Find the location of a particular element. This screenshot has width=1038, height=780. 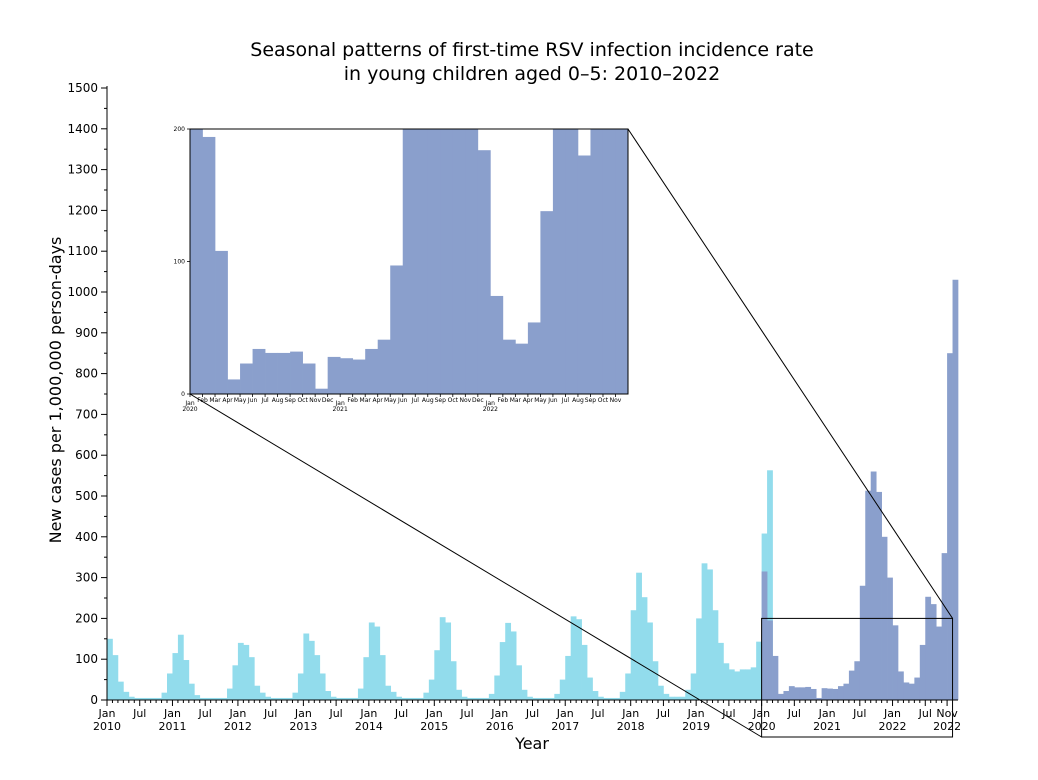

inset-x-tick-label-30: Jul is located at coordinates (565, 400).